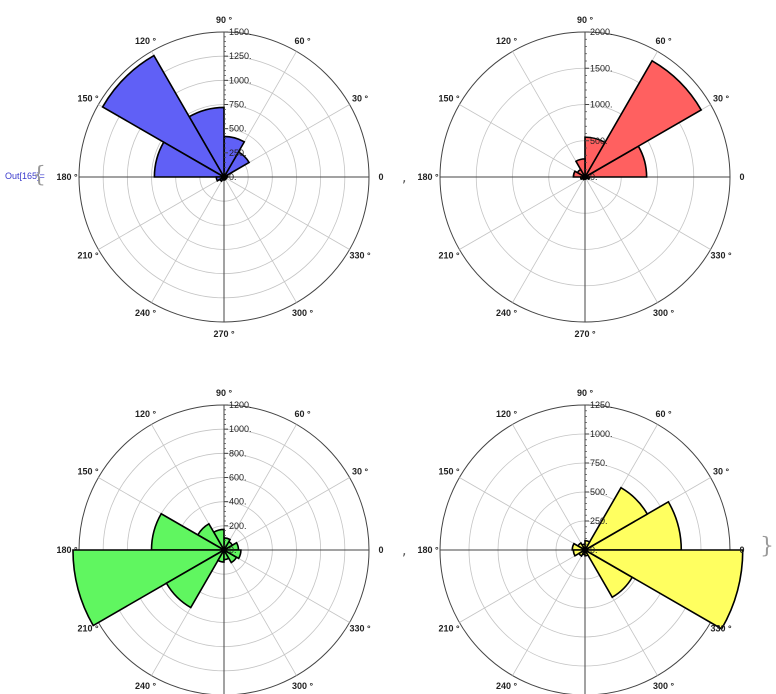 Image resolution: width=776 pixels, height=694 pixels. I want to click on radial-tick-label: 1200., so click(240, 405).